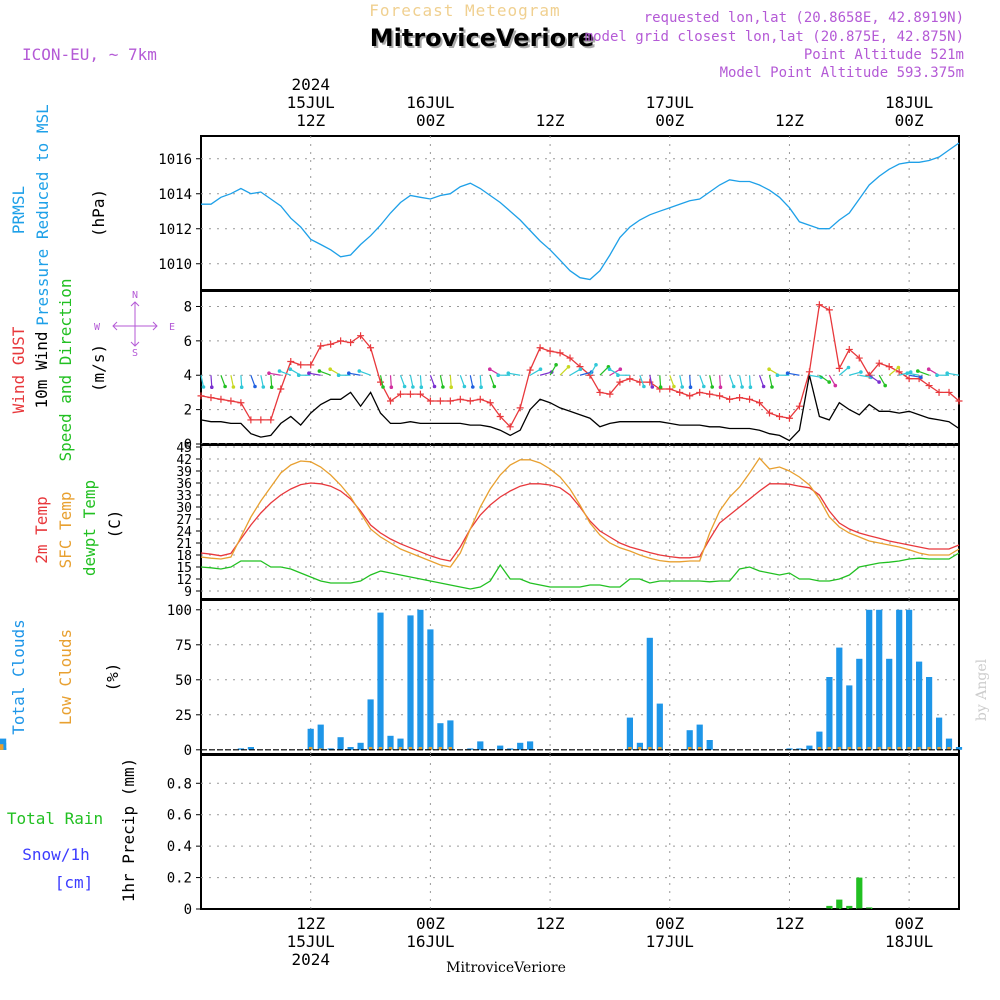  I want to click on y-tick-label: 25, so click(183, 716).